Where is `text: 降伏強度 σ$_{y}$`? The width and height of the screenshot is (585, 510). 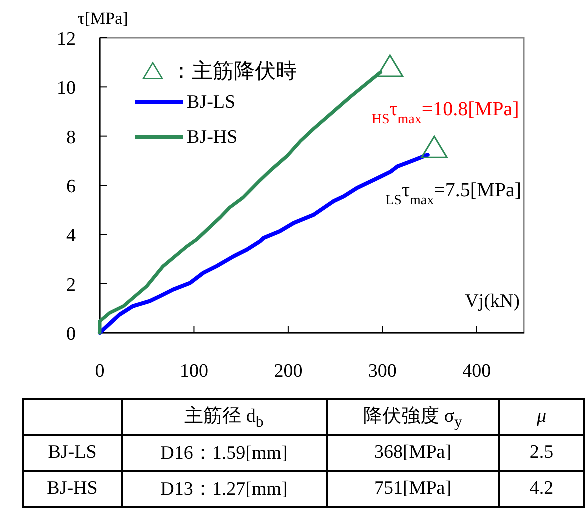
text: 降伏強度 σ$_{y}$ is located at coordinates (413, 417).